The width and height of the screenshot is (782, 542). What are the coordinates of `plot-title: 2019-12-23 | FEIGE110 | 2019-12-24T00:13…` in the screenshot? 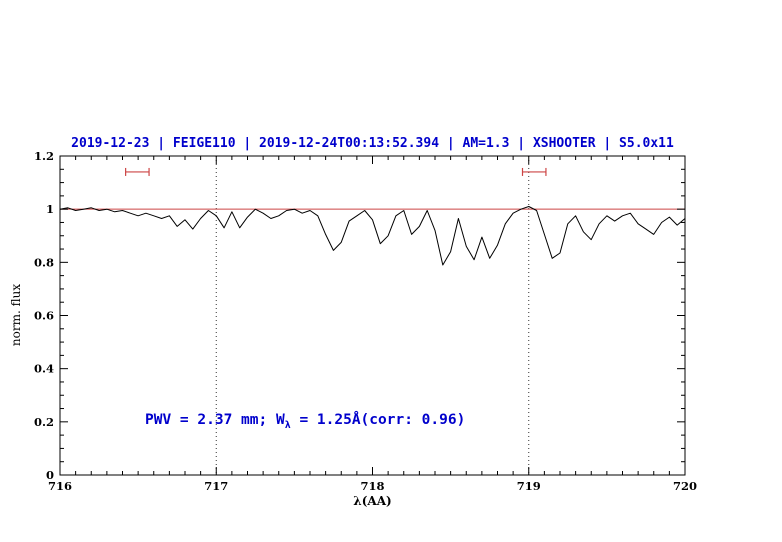 It's located at (372, 143).